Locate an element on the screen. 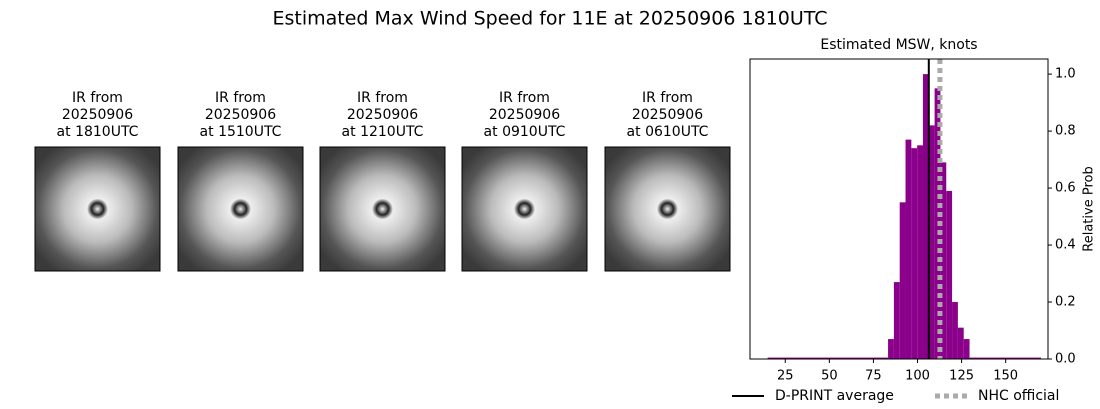 Image resolution: width=1100 pixels, height=409 pixels. panel-caption: at 1810UTC is located at coordinates (98, 132).